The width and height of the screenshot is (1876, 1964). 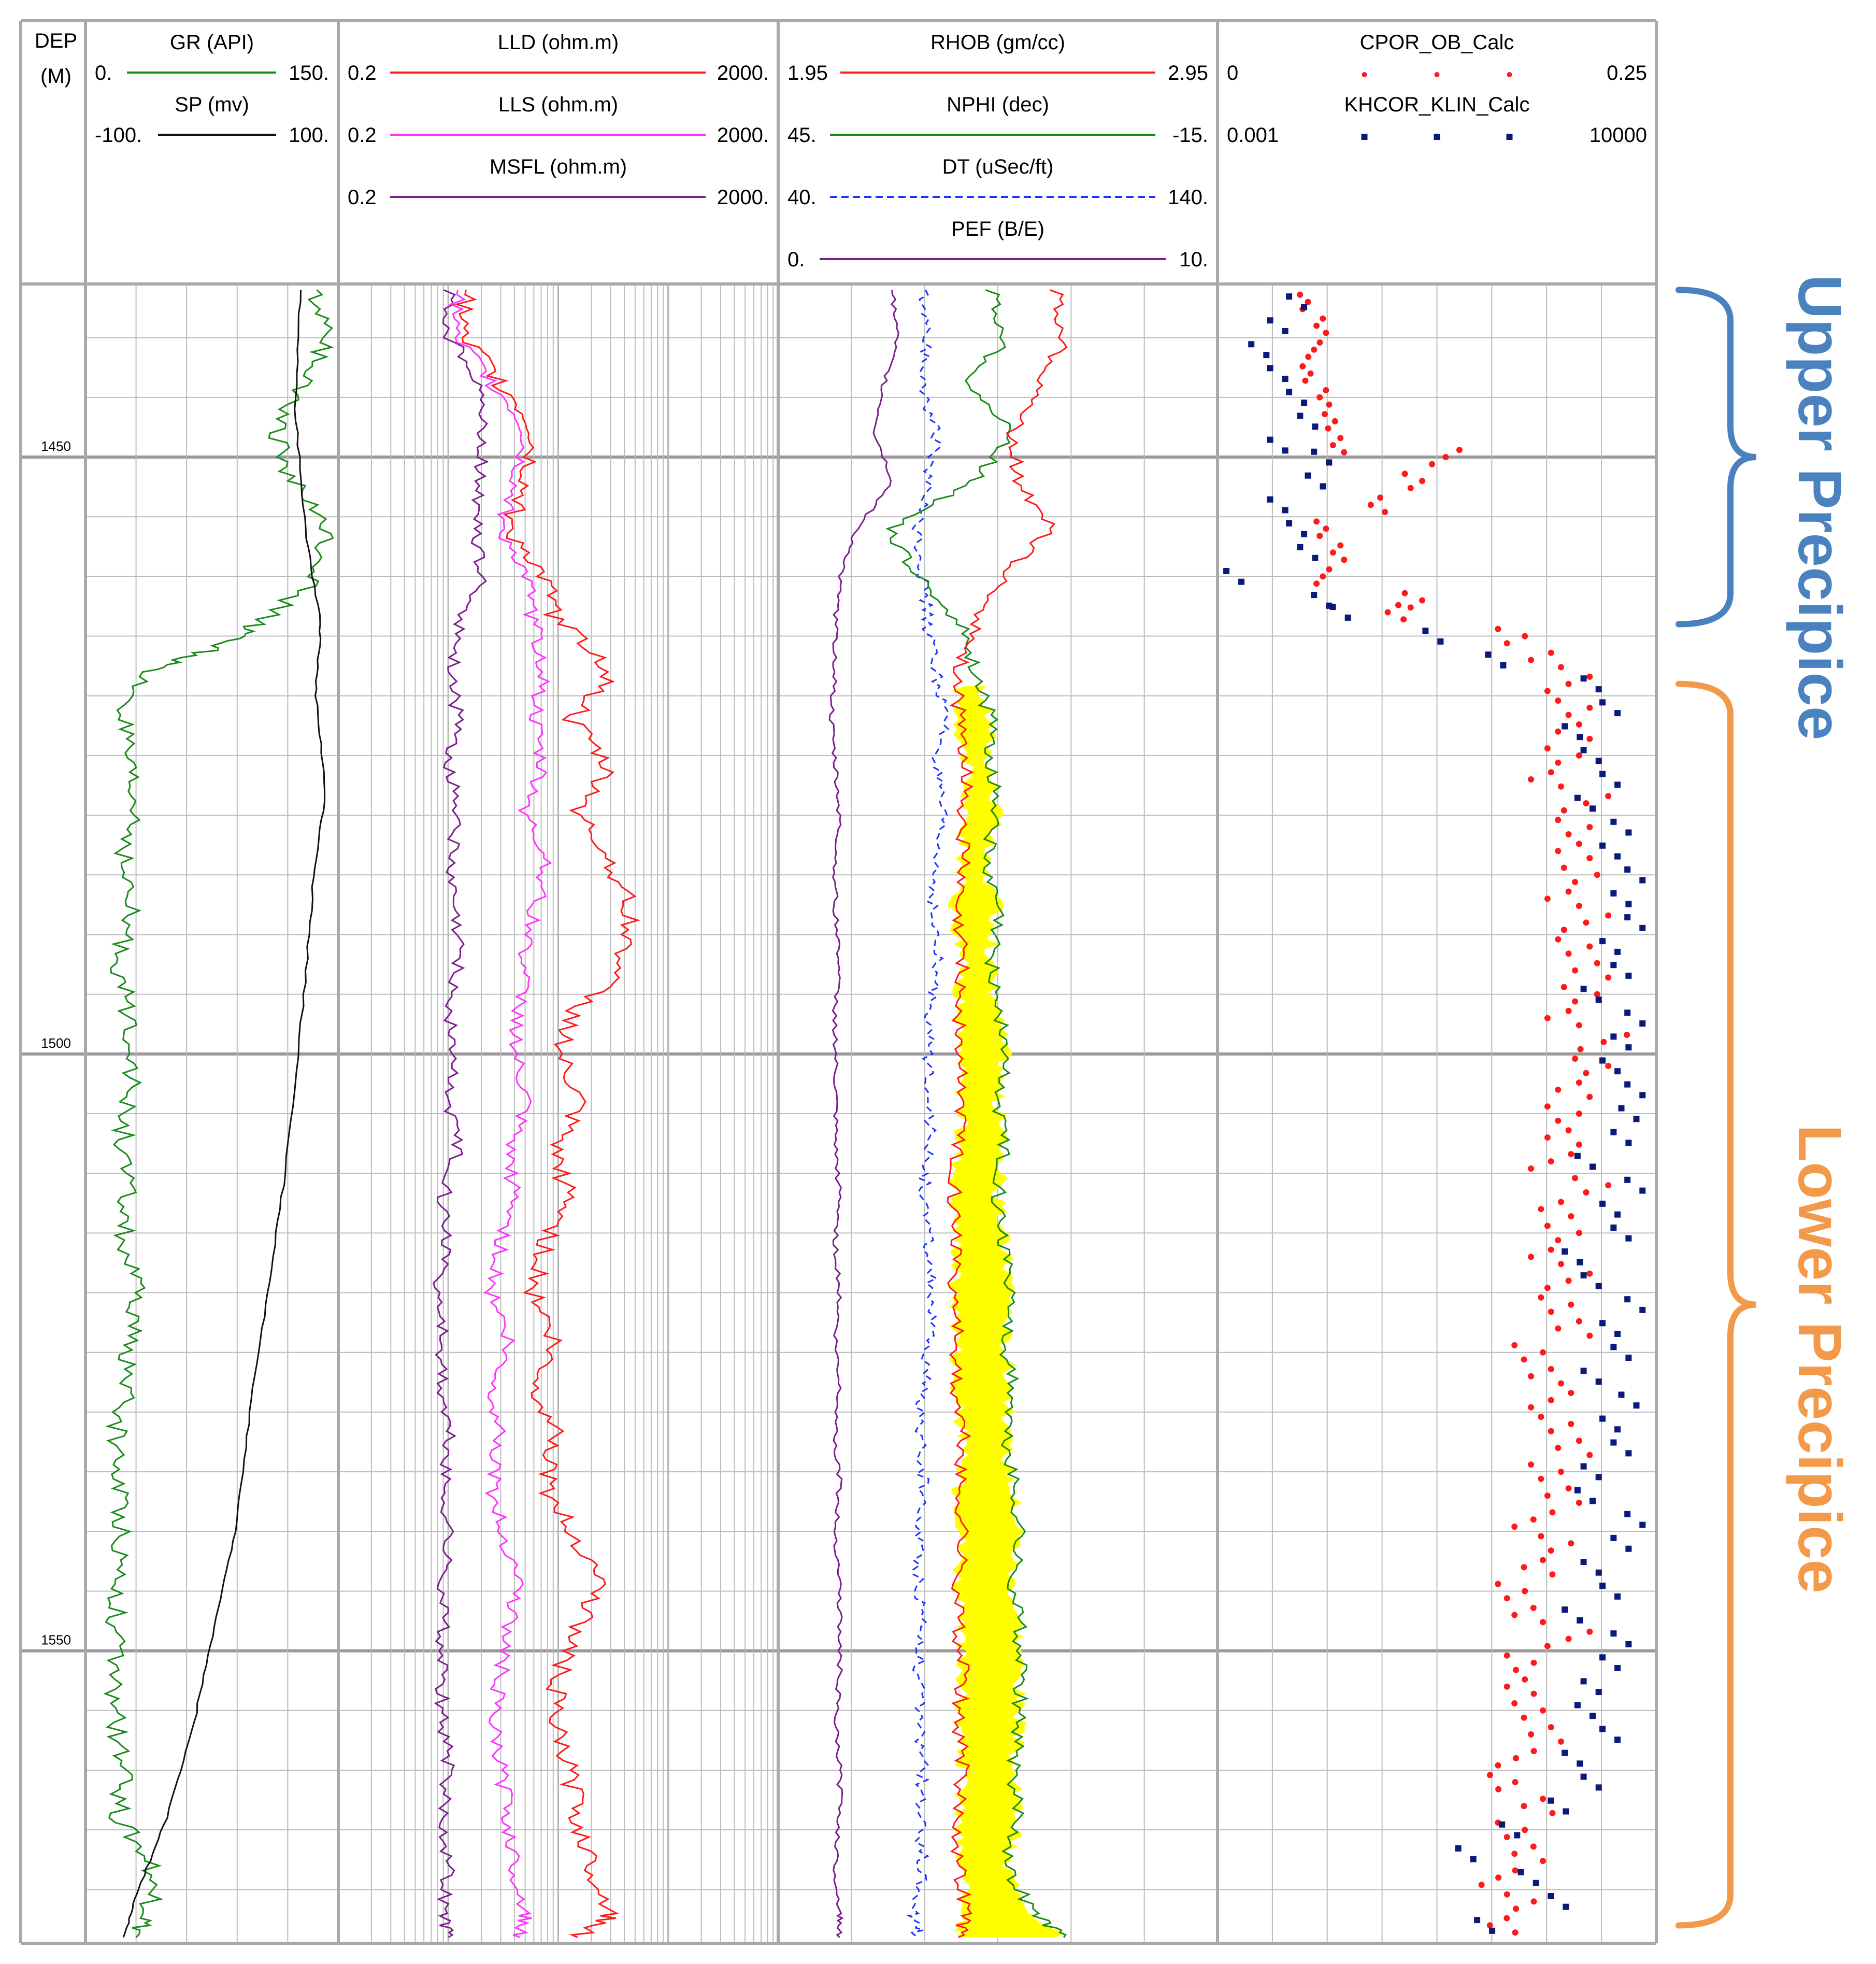 I want to click on depth-unit: (M), so click(x=55, y=76).